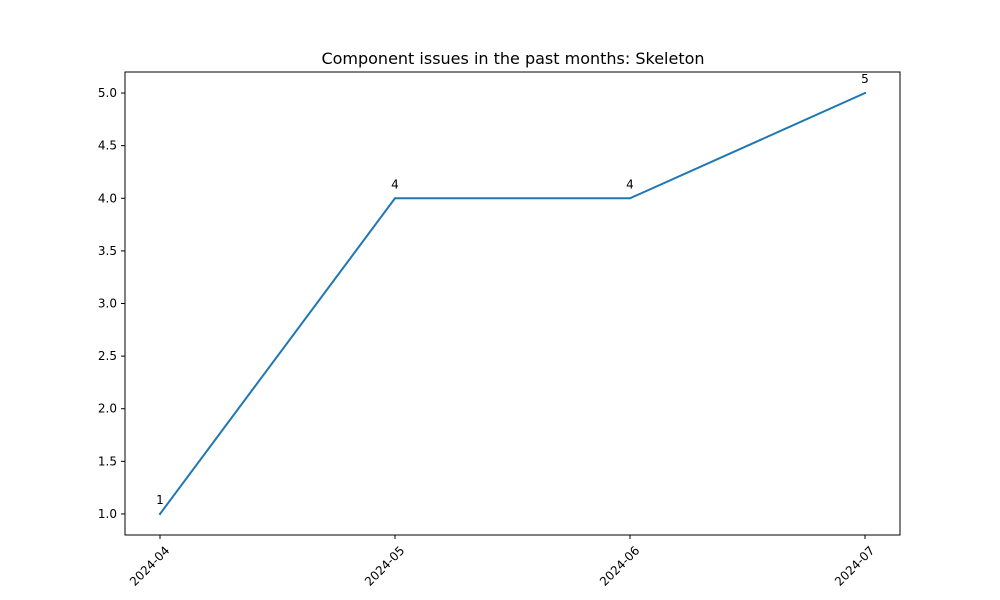 The image size is (1000, 600). I want to click on data-label: 5, so click(865, 79).